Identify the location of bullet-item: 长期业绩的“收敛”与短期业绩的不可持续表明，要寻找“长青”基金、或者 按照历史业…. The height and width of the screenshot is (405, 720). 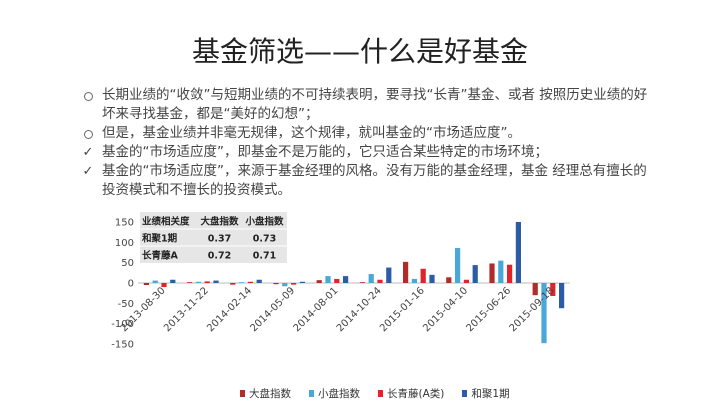
(365, 105).